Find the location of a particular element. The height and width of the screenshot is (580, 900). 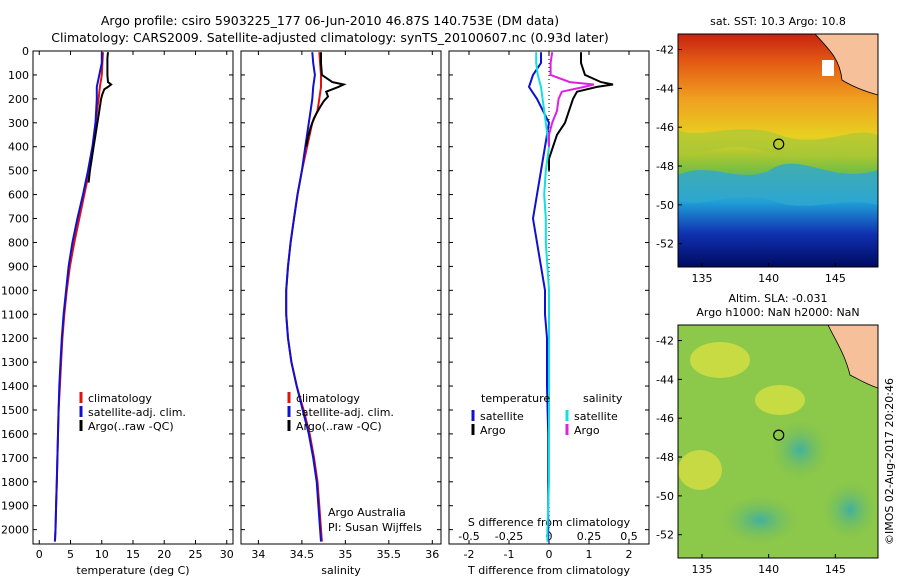

x-axis-label: salinity is located at coordinates (341, 570).